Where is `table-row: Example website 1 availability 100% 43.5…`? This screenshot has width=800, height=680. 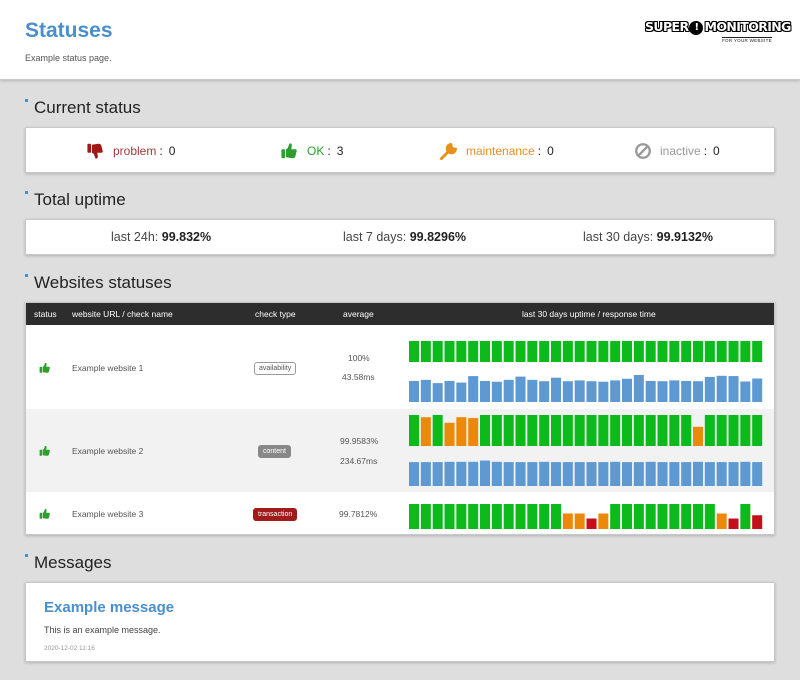
table-row: Example website 1 availability 100% 43.5… is located at coordinates (400, 367).